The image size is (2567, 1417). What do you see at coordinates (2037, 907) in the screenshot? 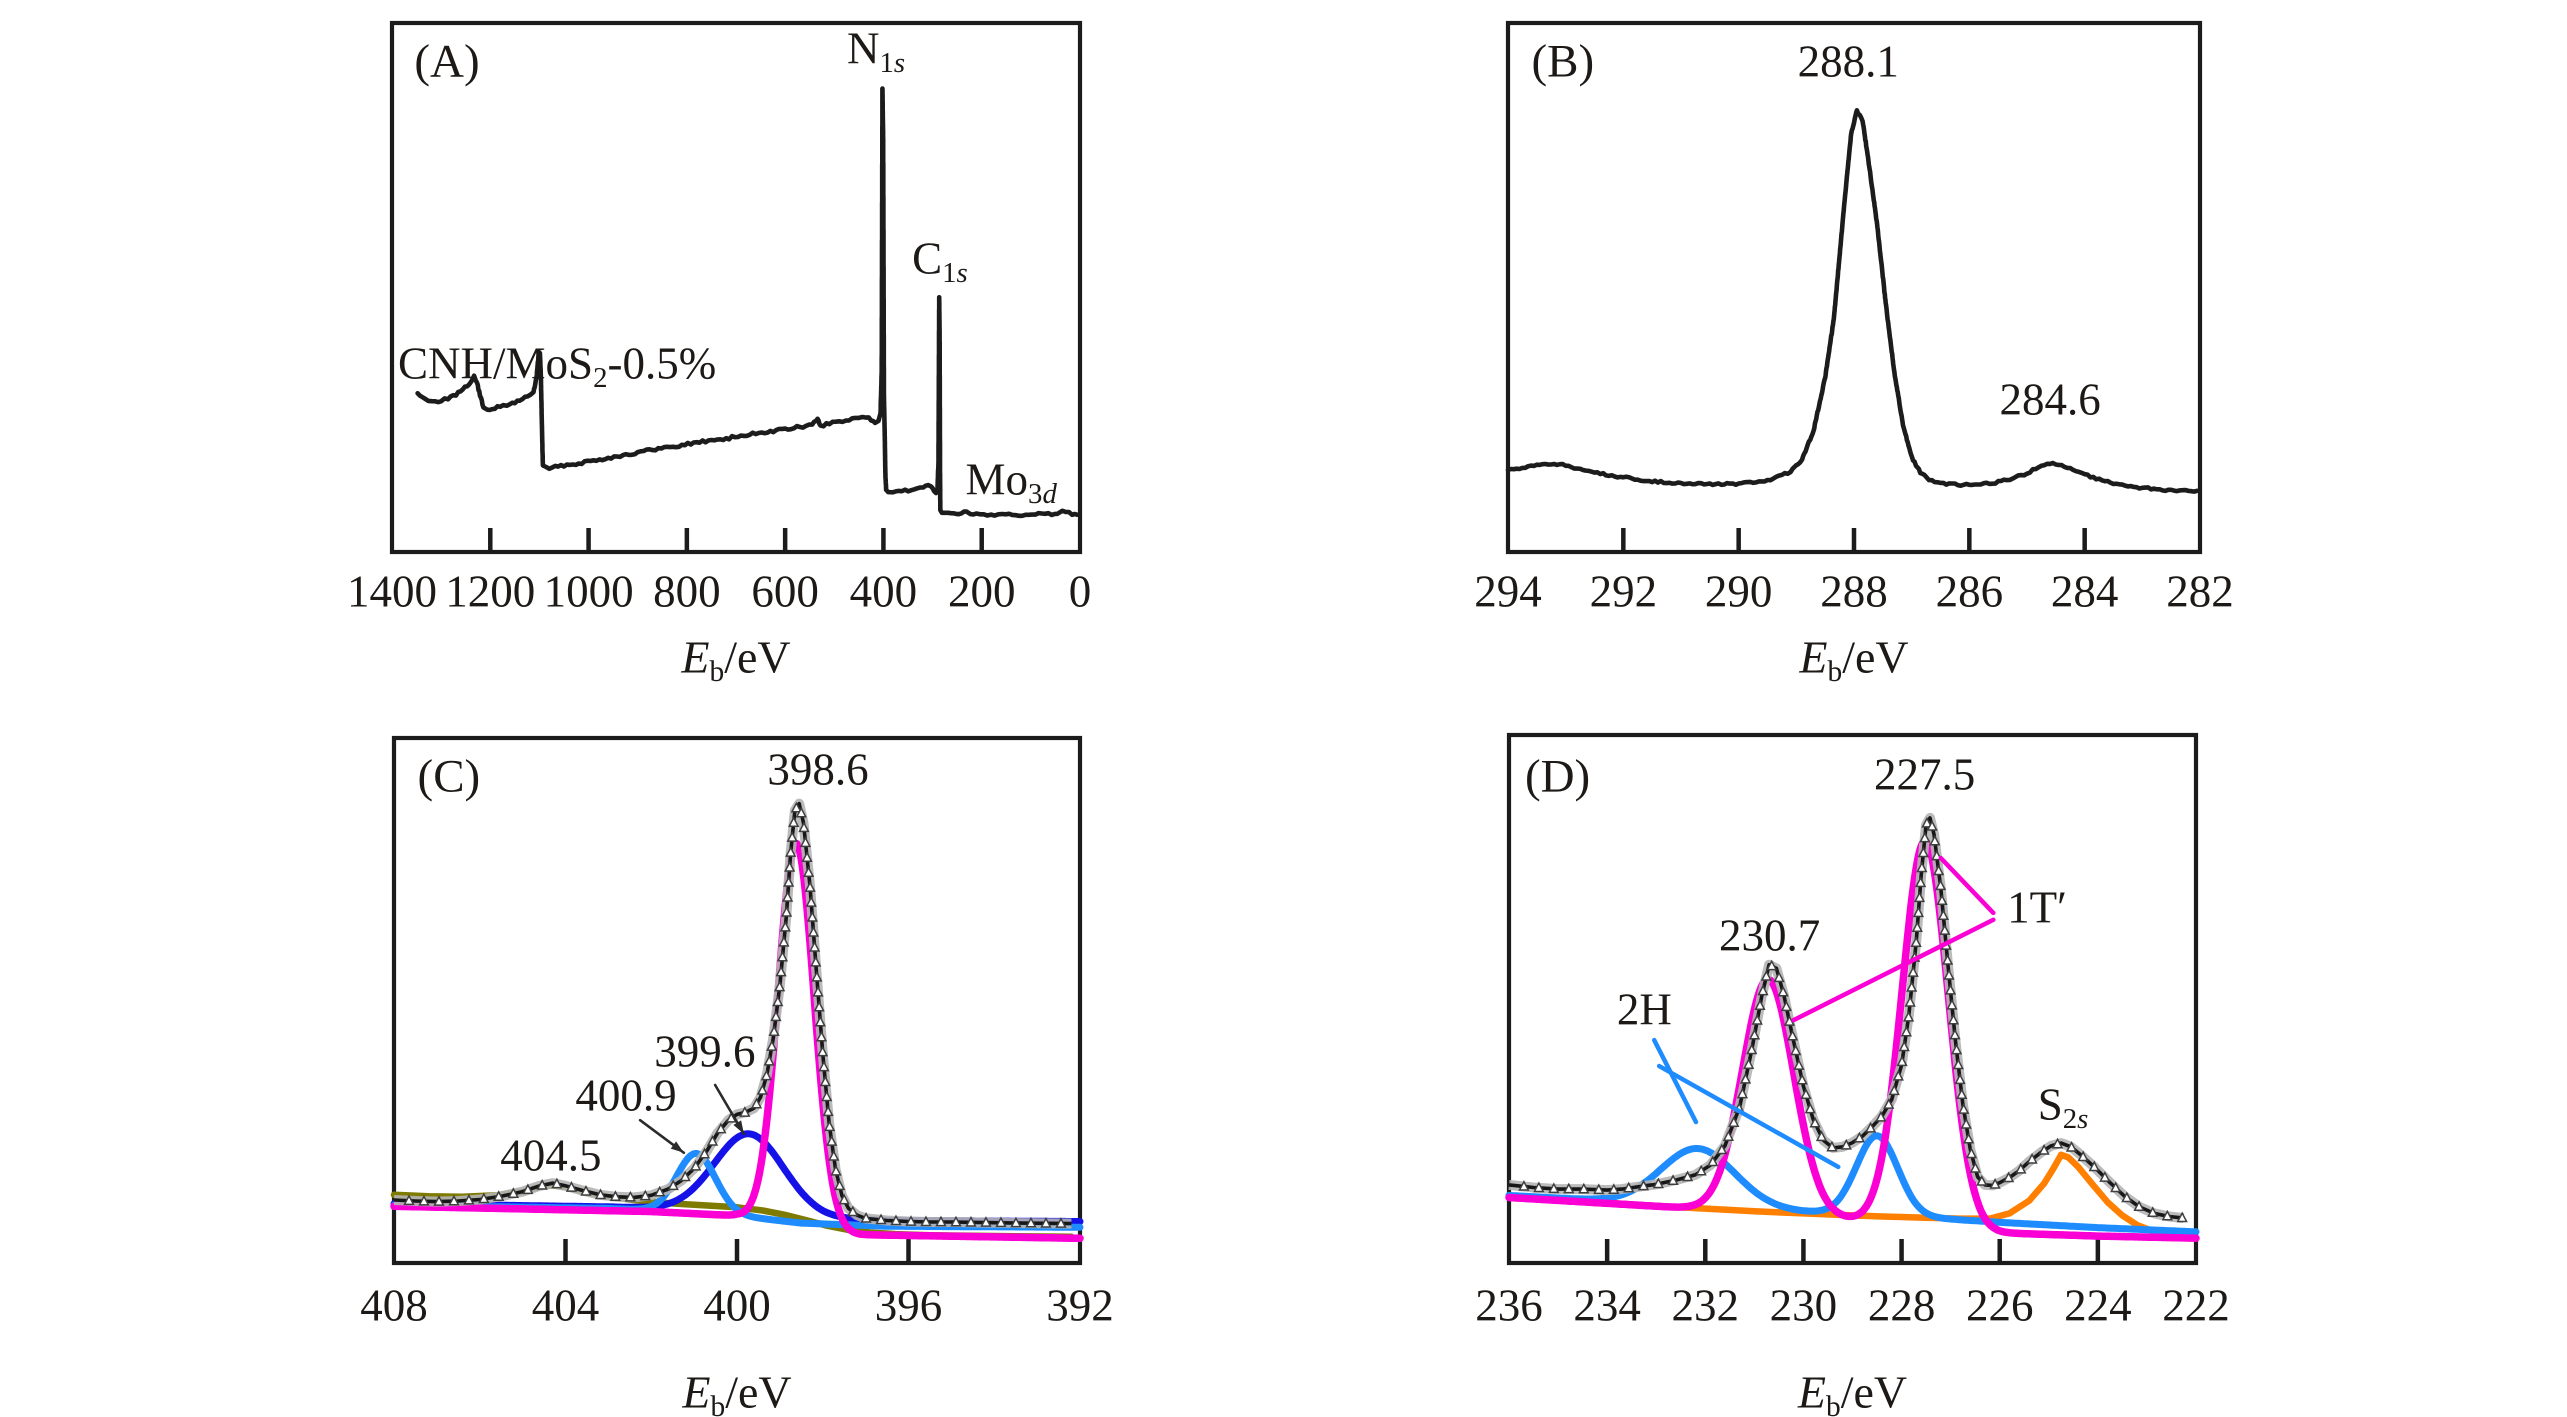
I see `phase-label-1t-prime-D: 1T′` at bounding box center [2037, 907].